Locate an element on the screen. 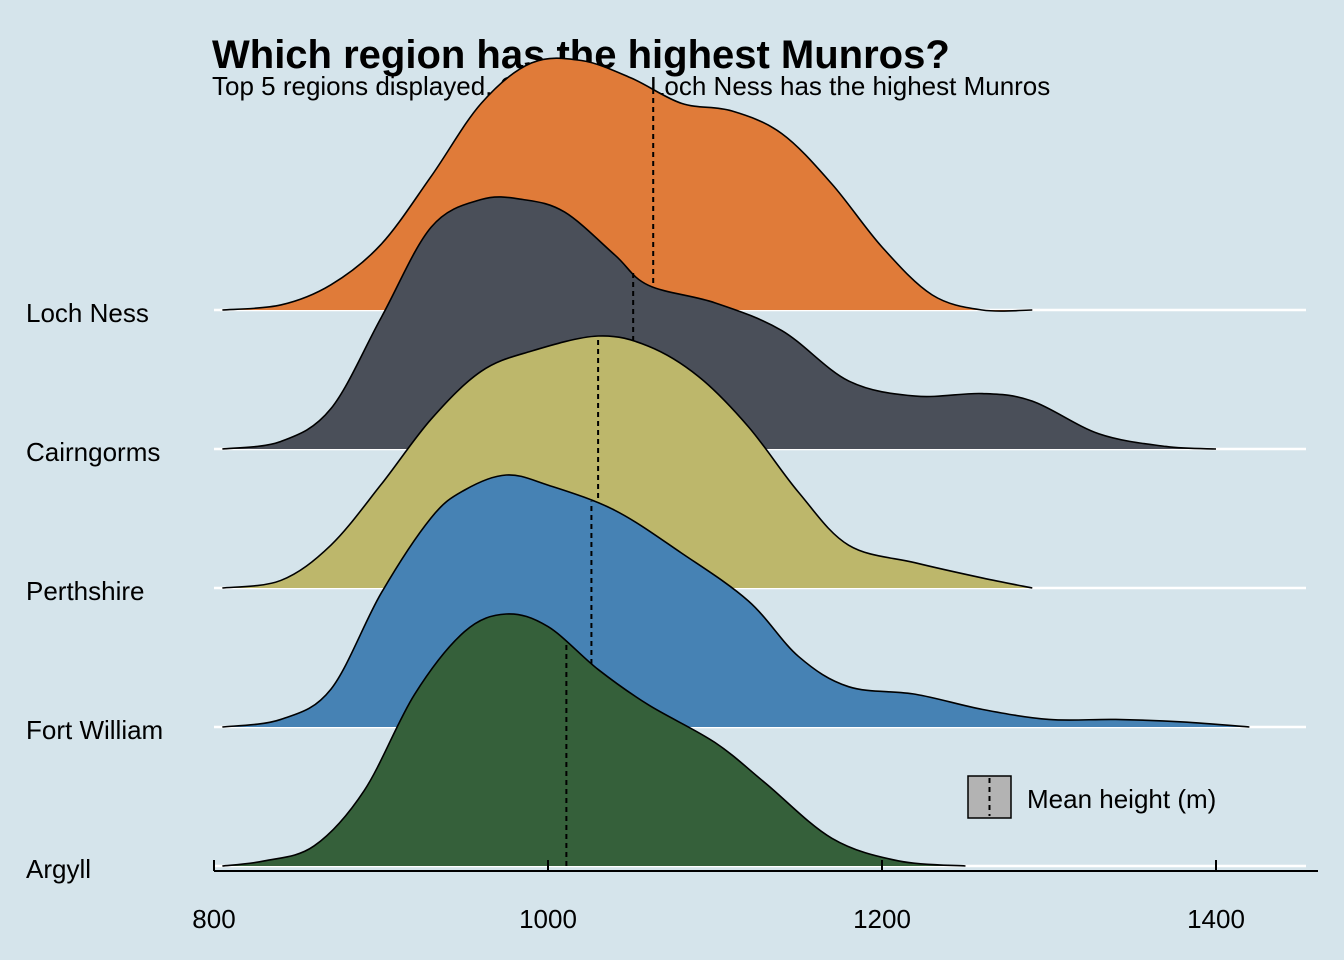 This screenshot has width=1344, height=960. legend: Mean height (m) is located at coordinates (1091, 797).